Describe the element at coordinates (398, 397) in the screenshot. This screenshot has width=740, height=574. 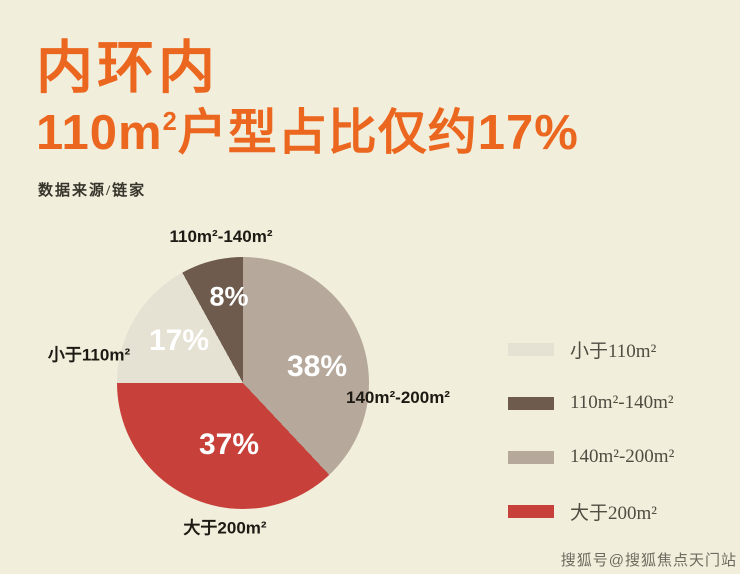
I see `slice-label-140-200: 140m²-200m²` at that location.